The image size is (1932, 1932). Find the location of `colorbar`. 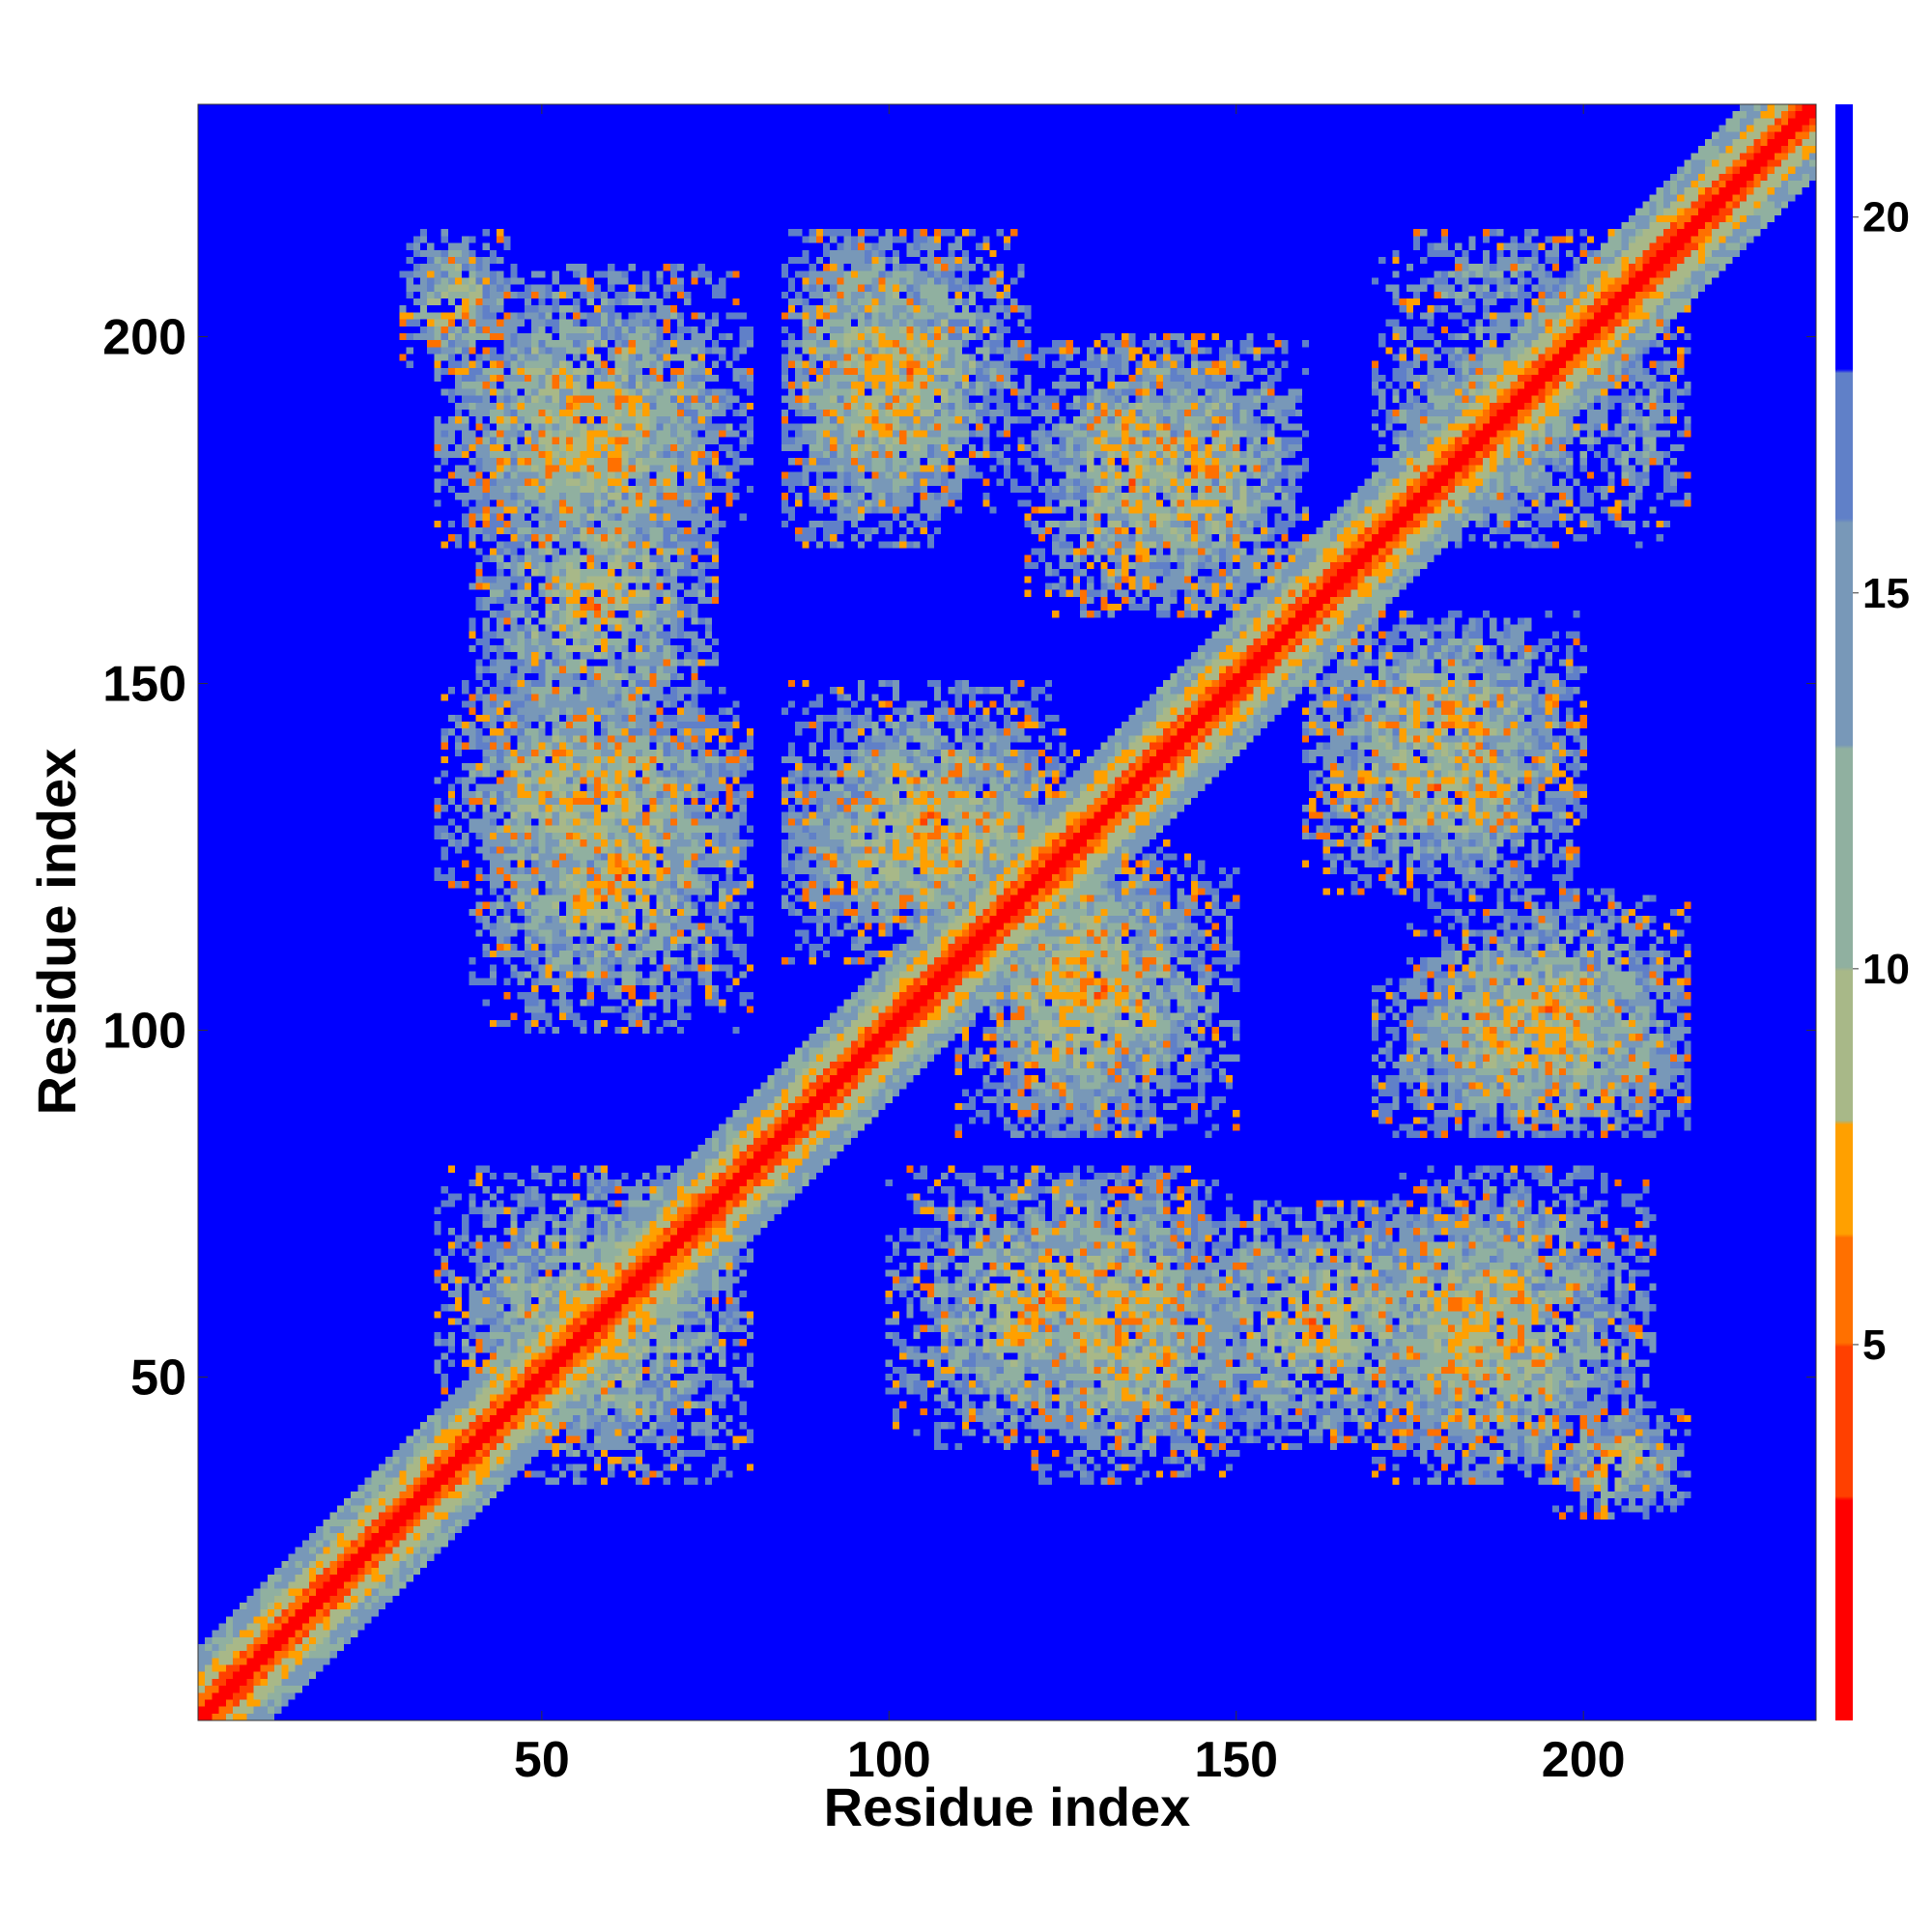

colorbar is located at coordinates (1844, 912).